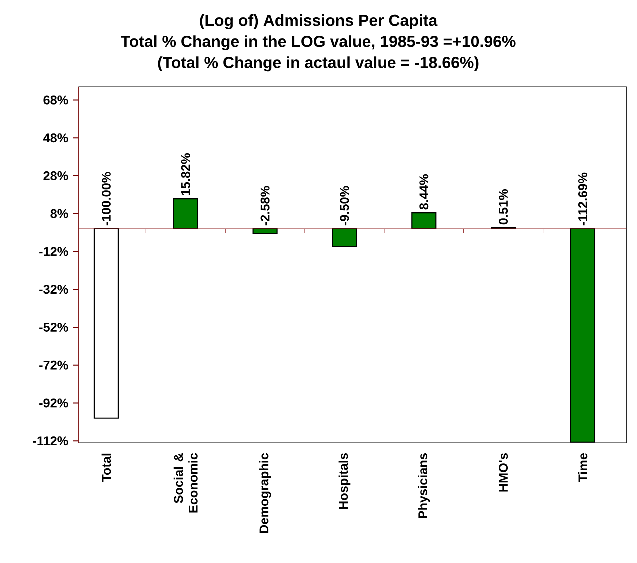  Describe the element at coordinates (54, 289) in the screenshot. I see `y-tick-label: -32%` at that location.